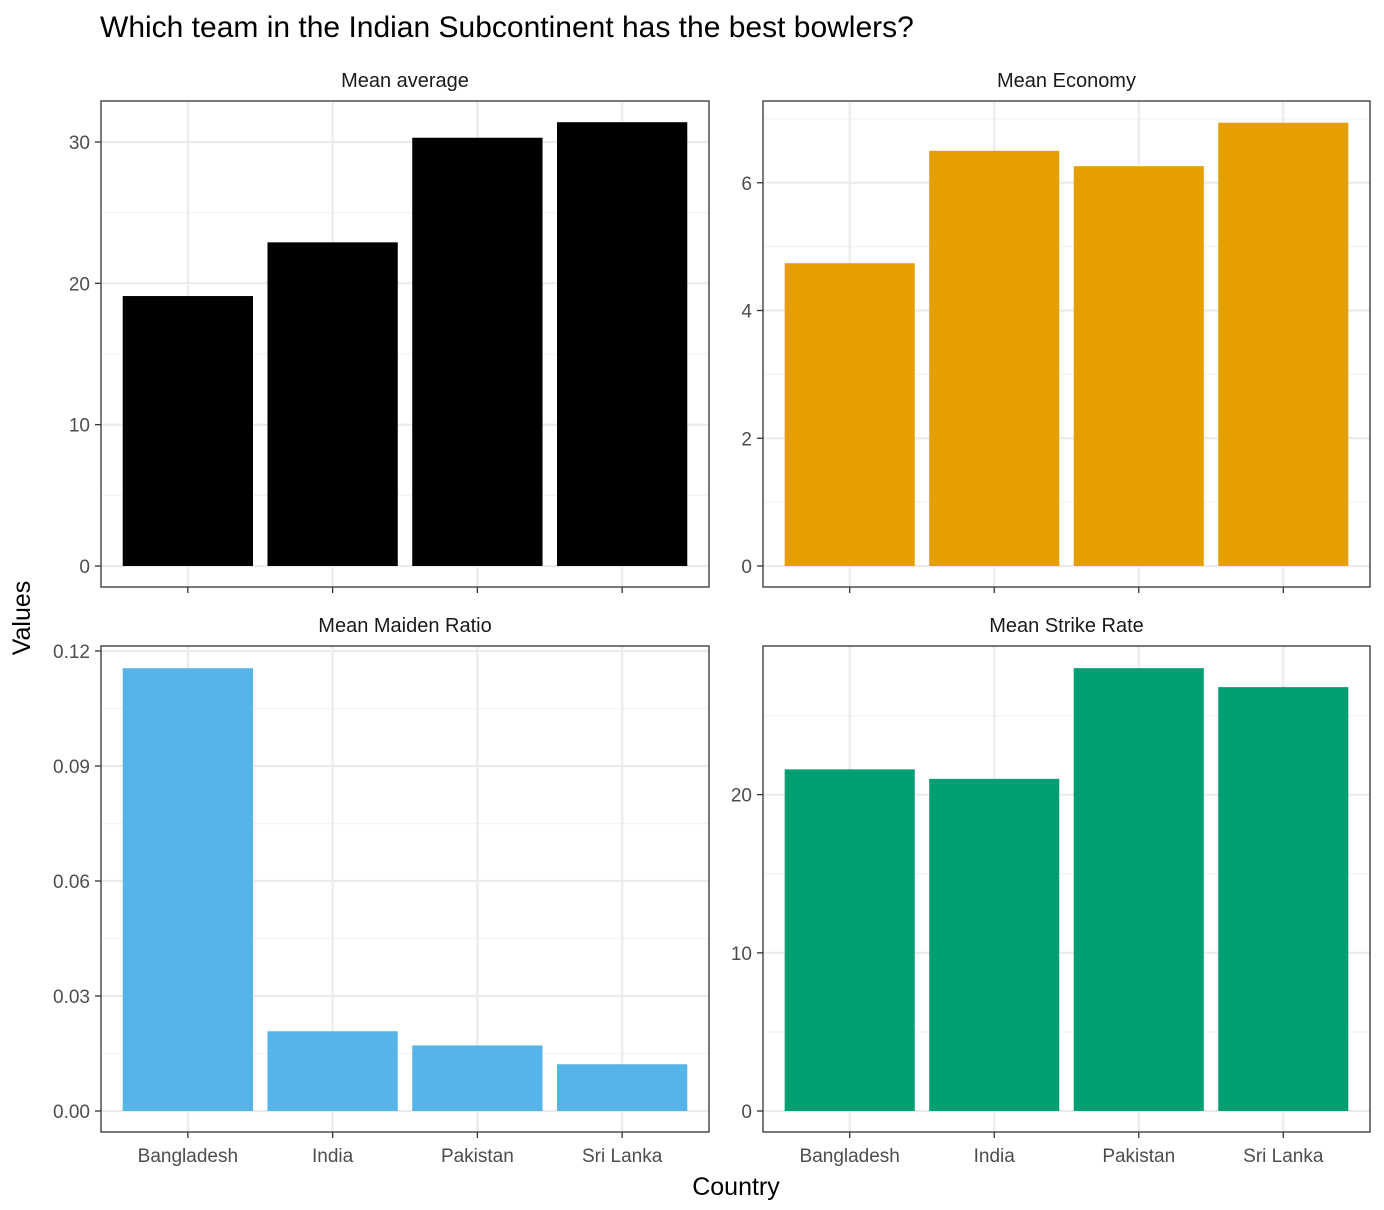 This screenshot has width=1384, height=1210. Describe the element at coordinates (71, 1112) in the screenshot. I see `y-tick-label: 0.00` at that location.